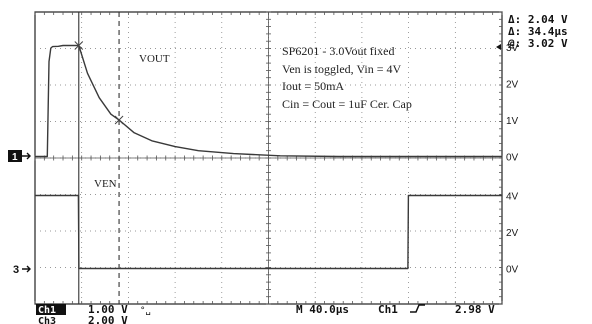  Describe the element at coordinates (548, 31) in the screenshot. I see `delta-t-value: 34.4μs` at that location.